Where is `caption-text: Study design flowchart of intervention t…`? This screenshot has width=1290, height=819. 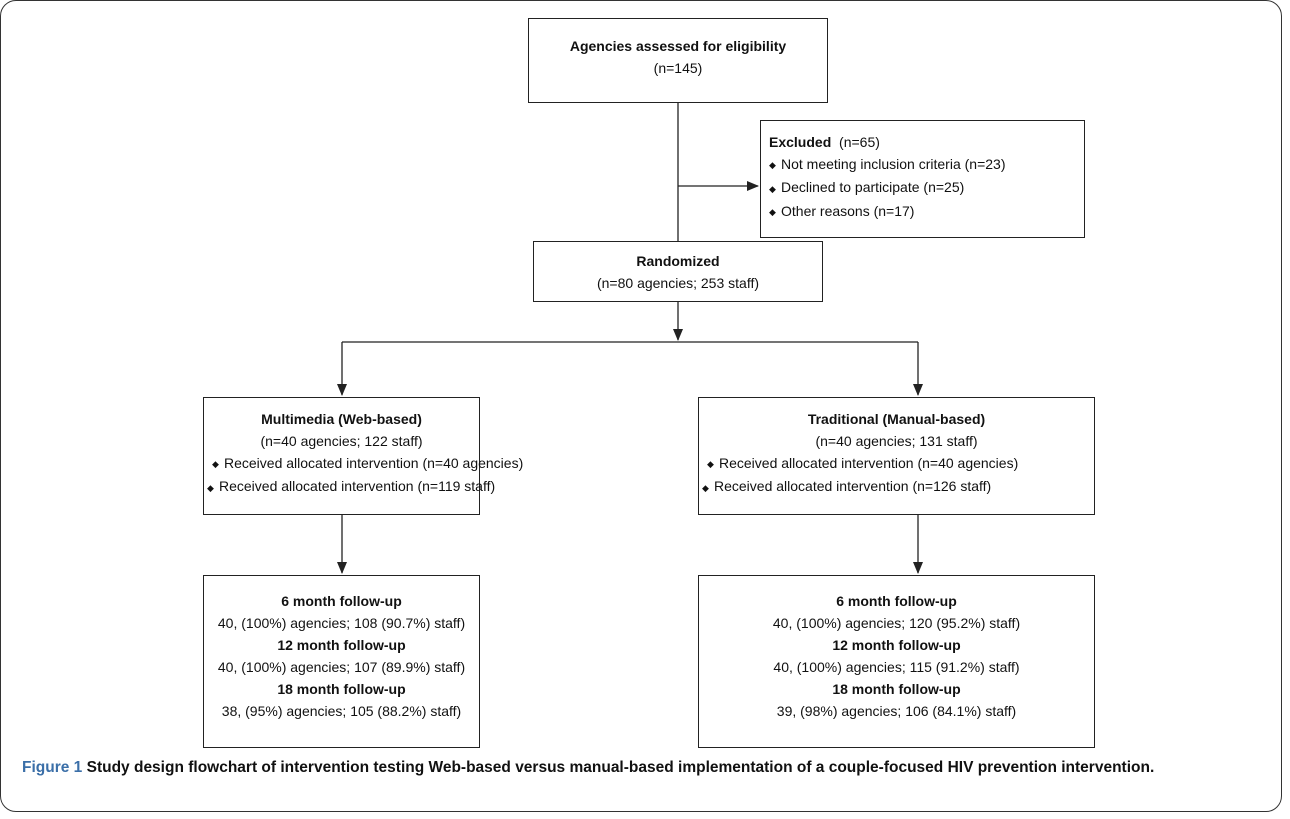
caption-text: Study design flowchart of intervention t… is located at coordinates (620, 767).